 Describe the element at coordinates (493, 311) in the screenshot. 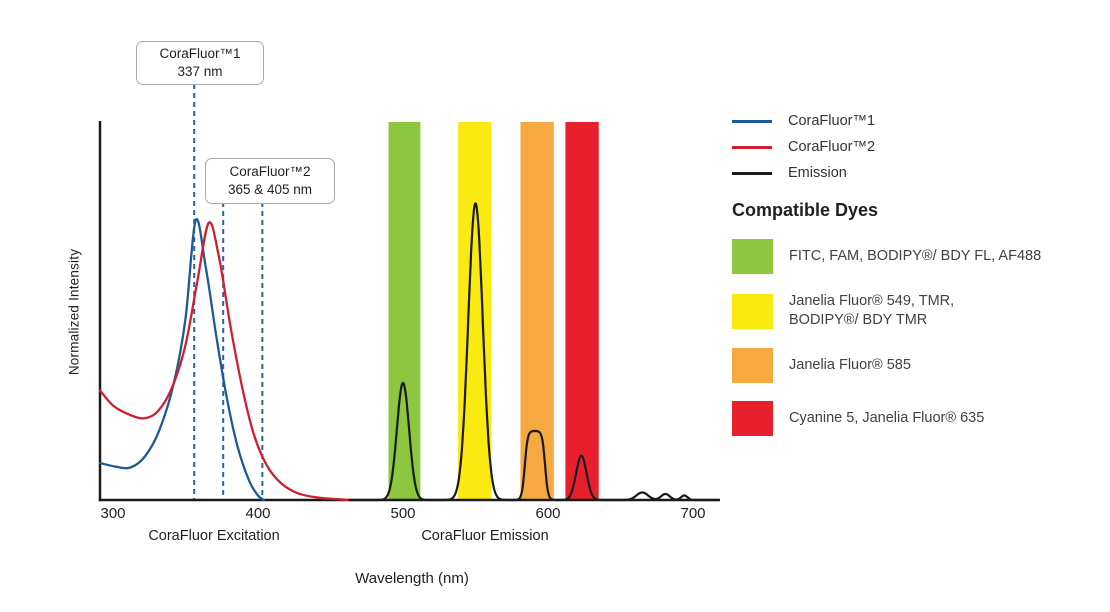

I see `filter-bands` at that location.